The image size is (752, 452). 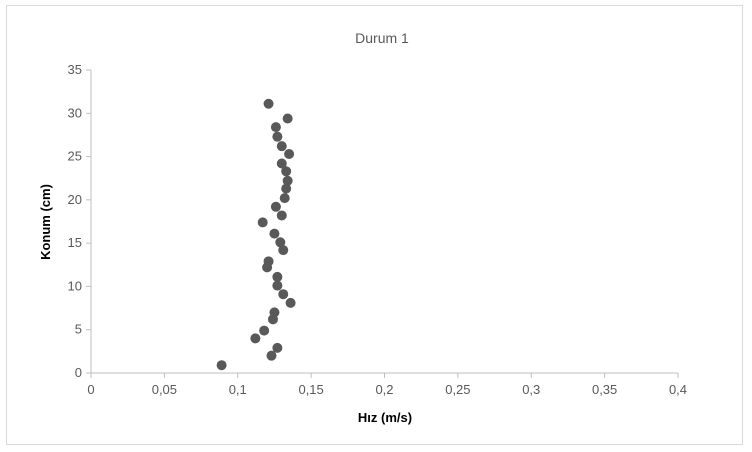 What do you see at coordinates (78, 329) in the screenshot?
I see `y-tick-label: 5` at bounding box center [78, 329].